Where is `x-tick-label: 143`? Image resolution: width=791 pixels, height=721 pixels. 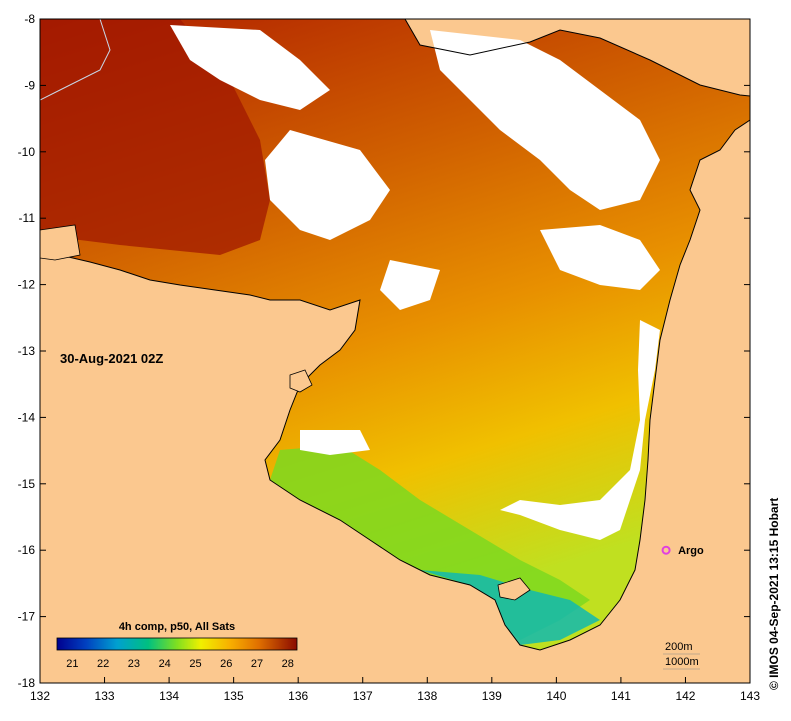
x-tick-label: 143 is located at coordinates (750, 696).